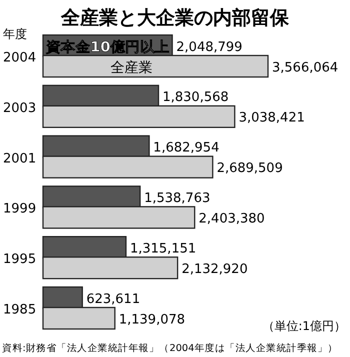 This screenshot has height=357, width=350. What do you see at coordinates (175, 18) in the screenshot?
I see `chart-title: 全産業と大企業の内部留保` at bounding box center [175, 18].